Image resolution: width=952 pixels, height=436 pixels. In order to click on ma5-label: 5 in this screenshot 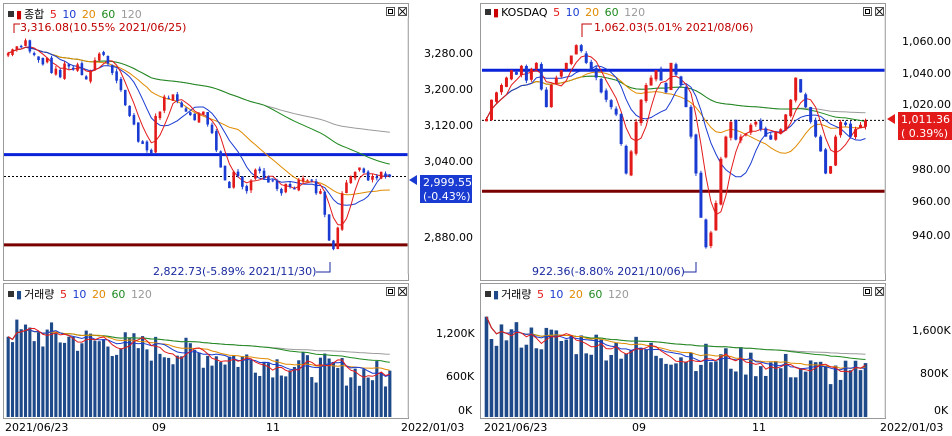, I will do `click(557, 12)`.